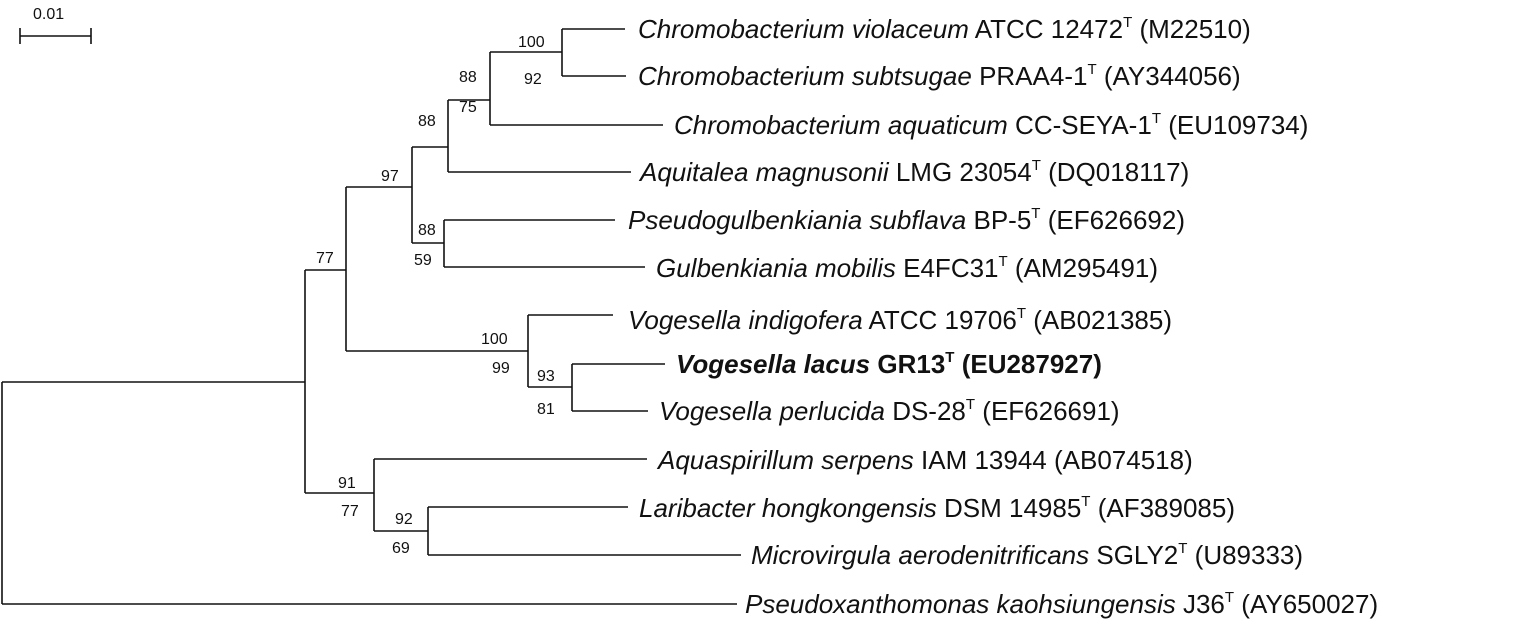 Image resolution: width=1539 pixels, height=622 pixels. I want to click on bootstrap-label: 59, so click(423, 260).